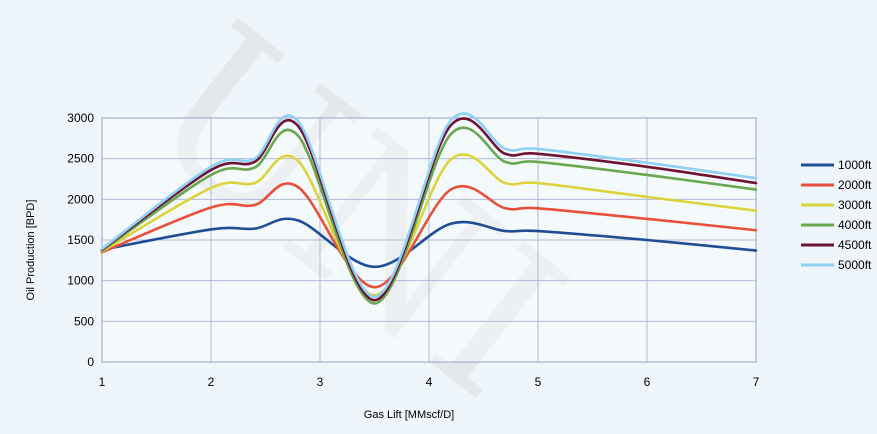  I want to click on y-tick-label: 1500, so click(80, 240).